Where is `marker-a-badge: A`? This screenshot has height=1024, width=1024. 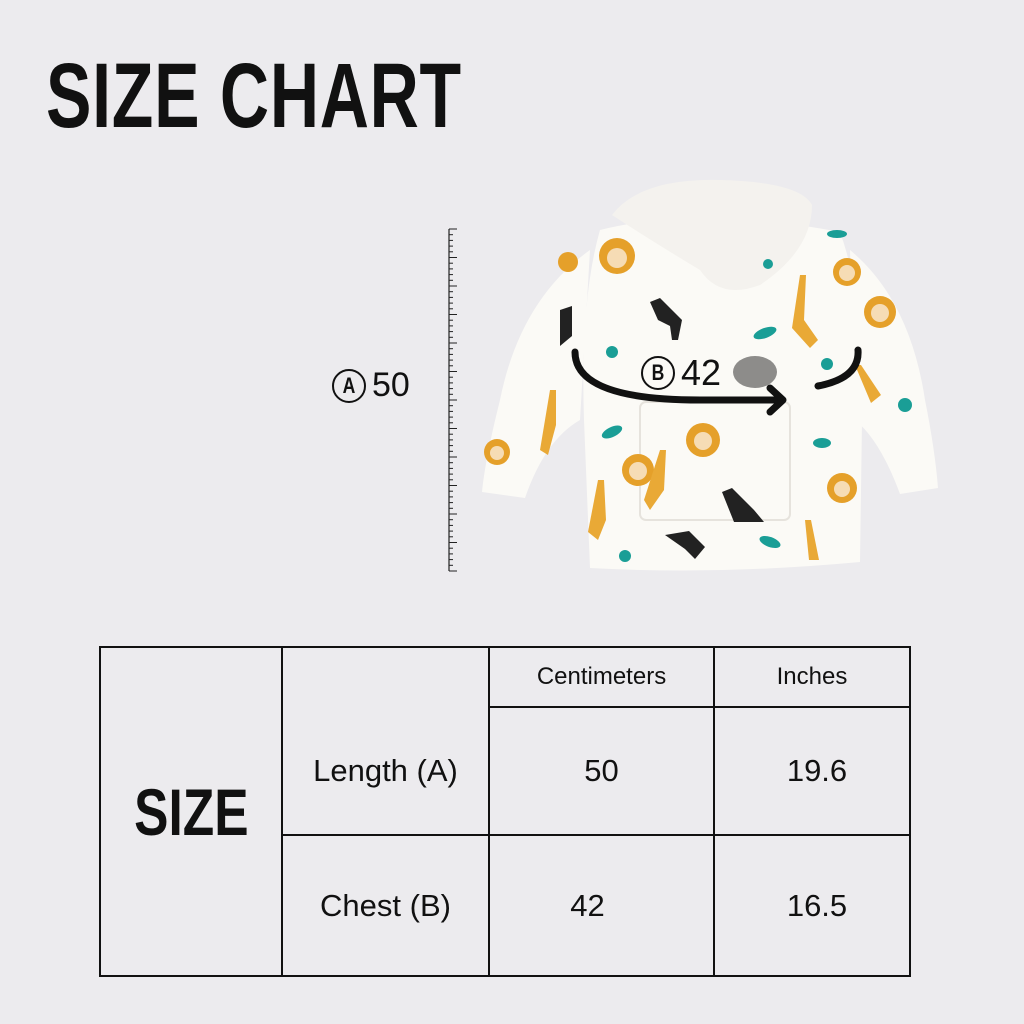 marker-a-badge: A is located at coordinates (349, 385).